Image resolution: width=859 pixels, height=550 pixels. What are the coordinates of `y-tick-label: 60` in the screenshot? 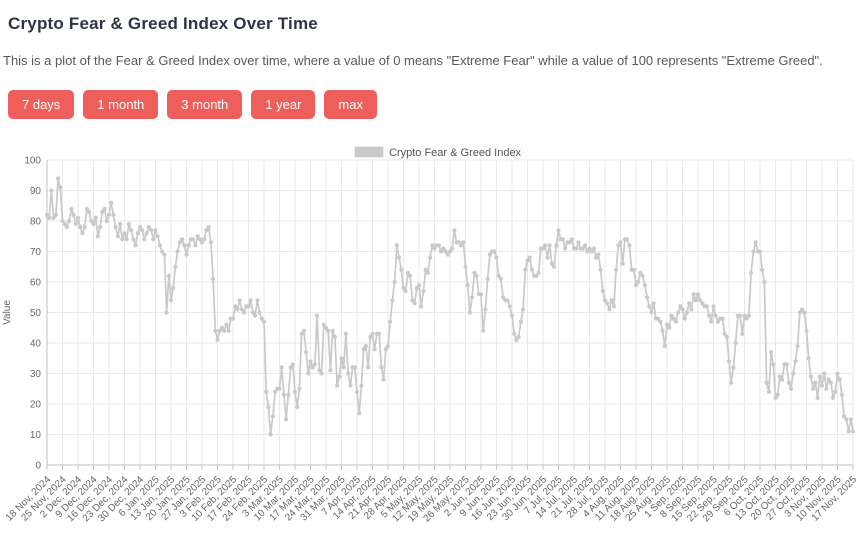 It's located at (36, 283).